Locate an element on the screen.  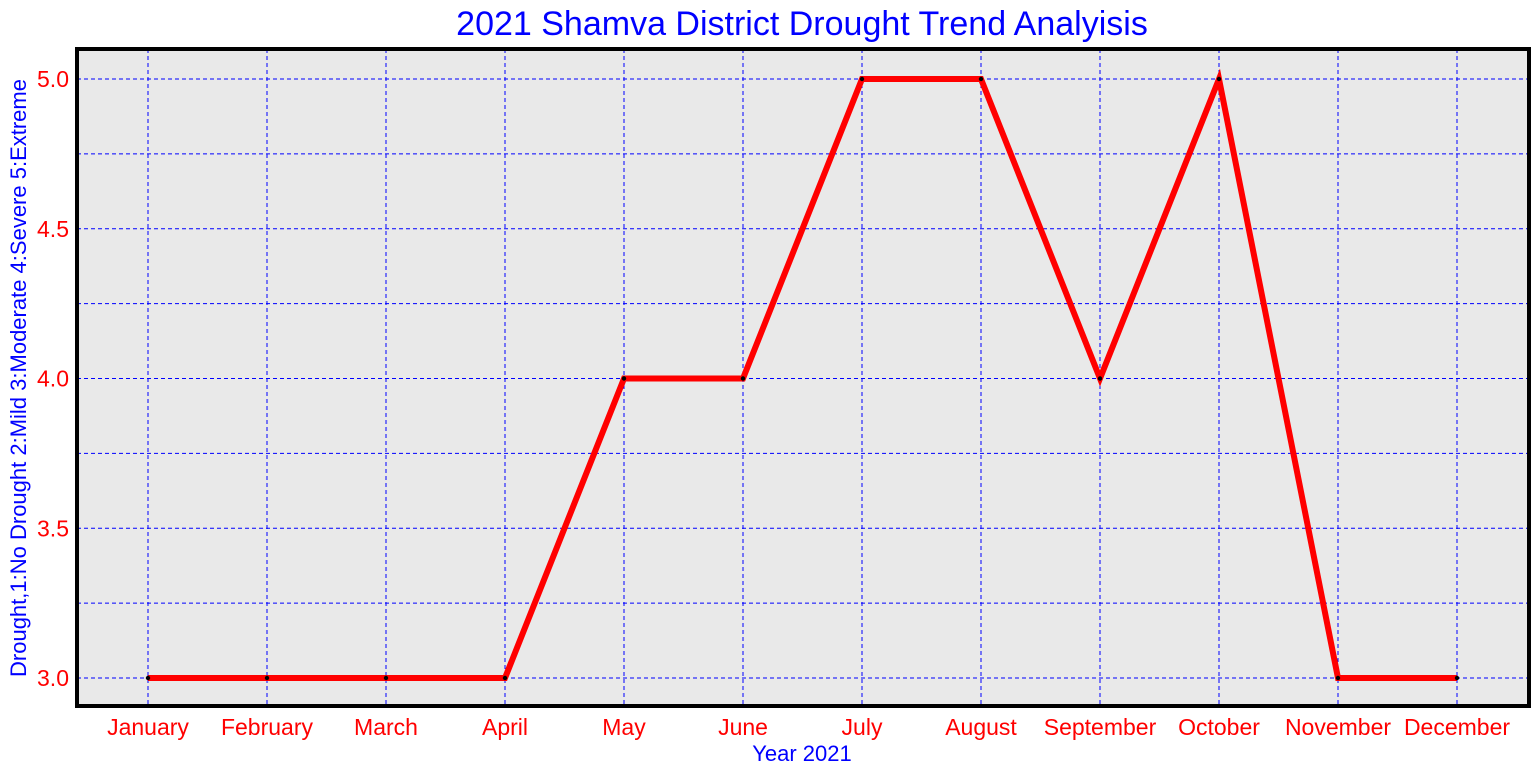
y-tick-label: 4.0 is located at coordinates (53, 379).